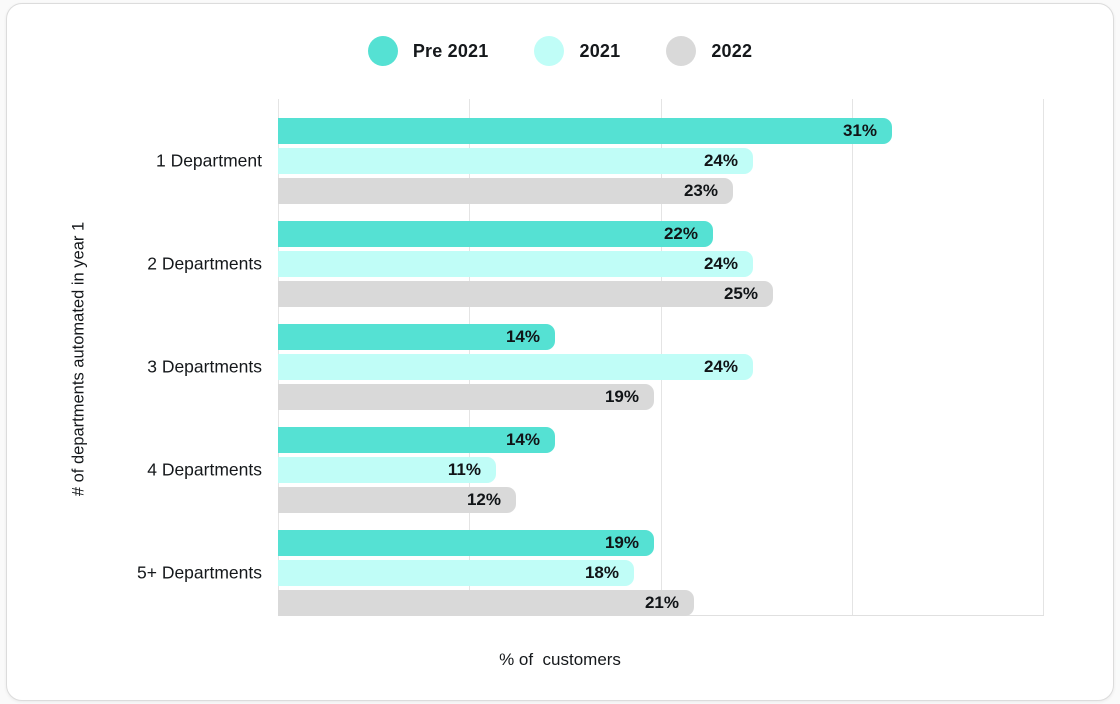  What do you see at coordinates (397, 500) in the screenshot?
I see `bar-2022: 12%` at bounding box center [397, 500].